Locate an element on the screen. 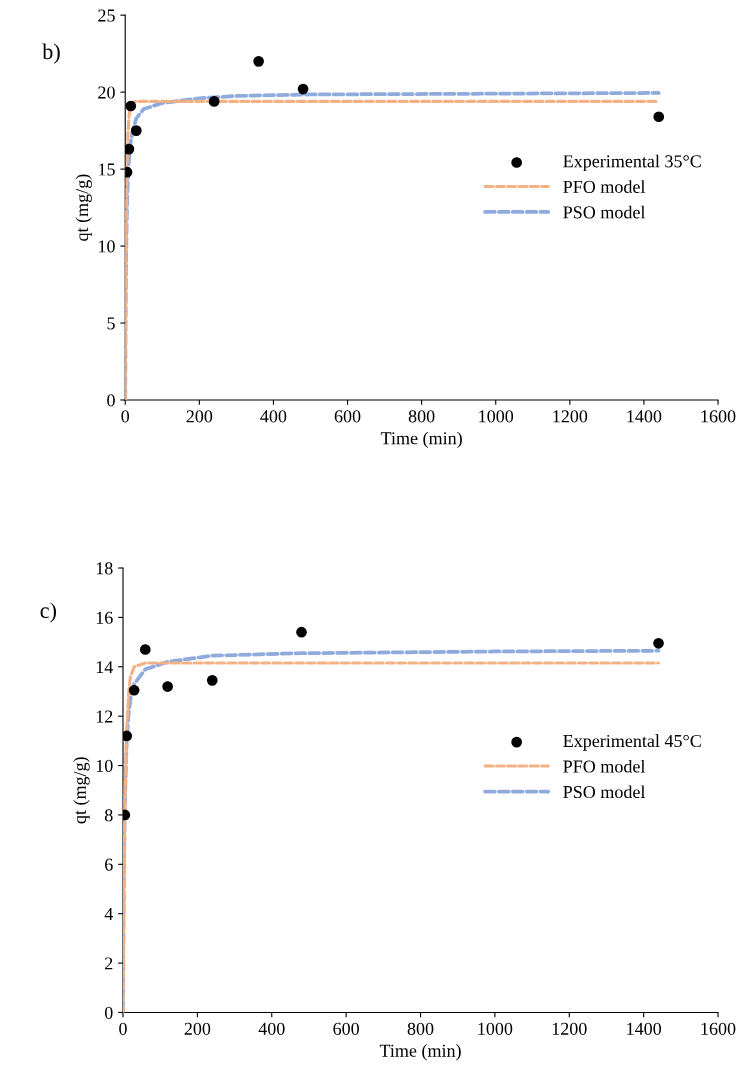  y-tick-label: 20 is located at coordinates (106, 92).